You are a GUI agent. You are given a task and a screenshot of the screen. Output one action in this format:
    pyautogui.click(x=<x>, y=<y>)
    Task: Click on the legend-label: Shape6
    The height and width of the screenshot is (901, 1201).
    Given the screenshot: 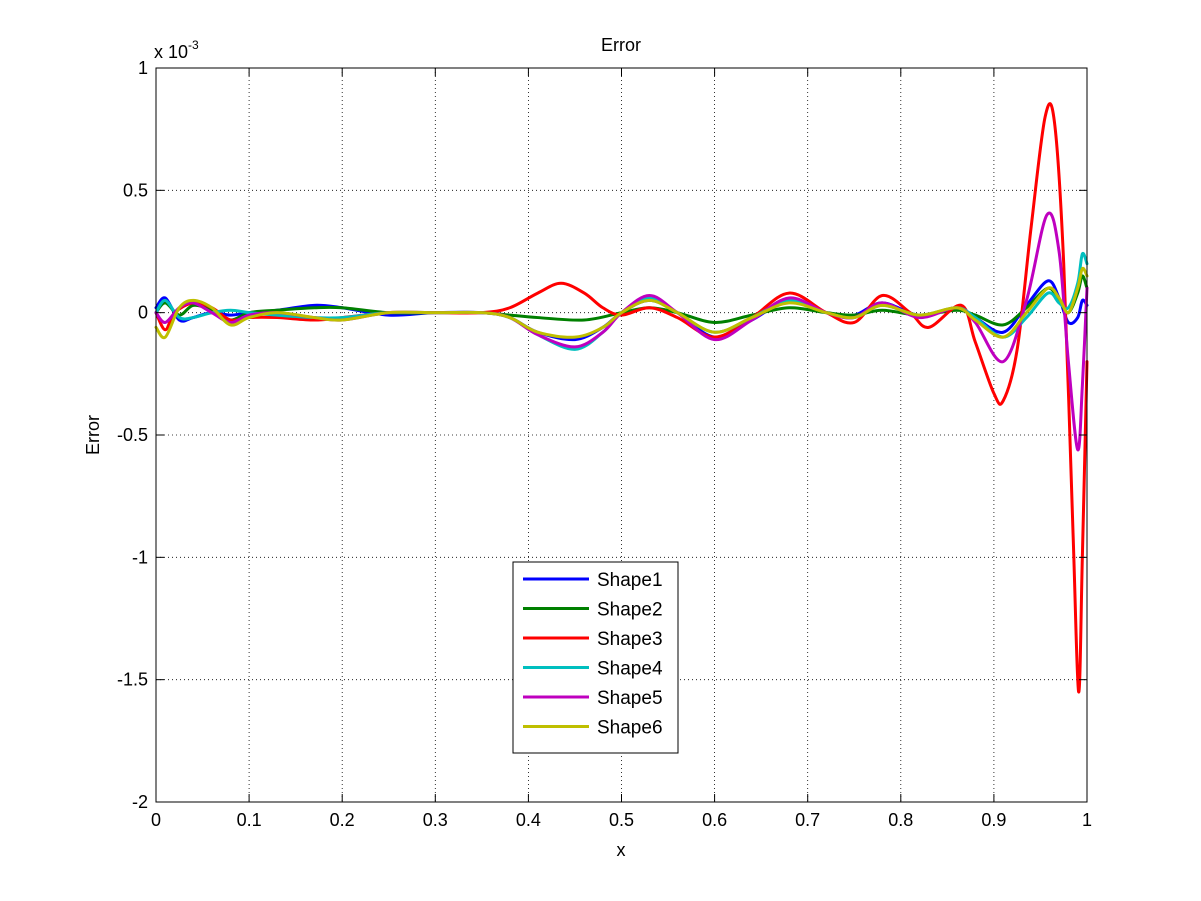 What is the action you would take?
    pyautogui.click(x=630, y=728)
    